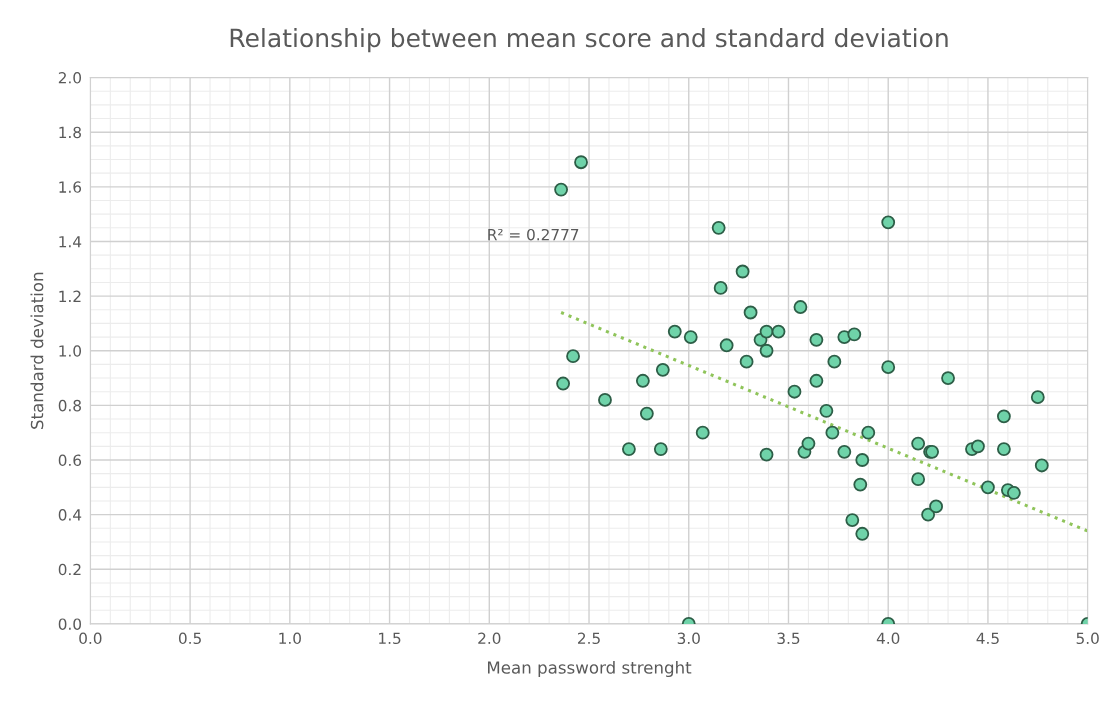 The height and width of the screenshot is (705, 1102). Describe the element at coordinates (987, 638) in the screenshot. I see `x-tick-label: 4.5` at that location.